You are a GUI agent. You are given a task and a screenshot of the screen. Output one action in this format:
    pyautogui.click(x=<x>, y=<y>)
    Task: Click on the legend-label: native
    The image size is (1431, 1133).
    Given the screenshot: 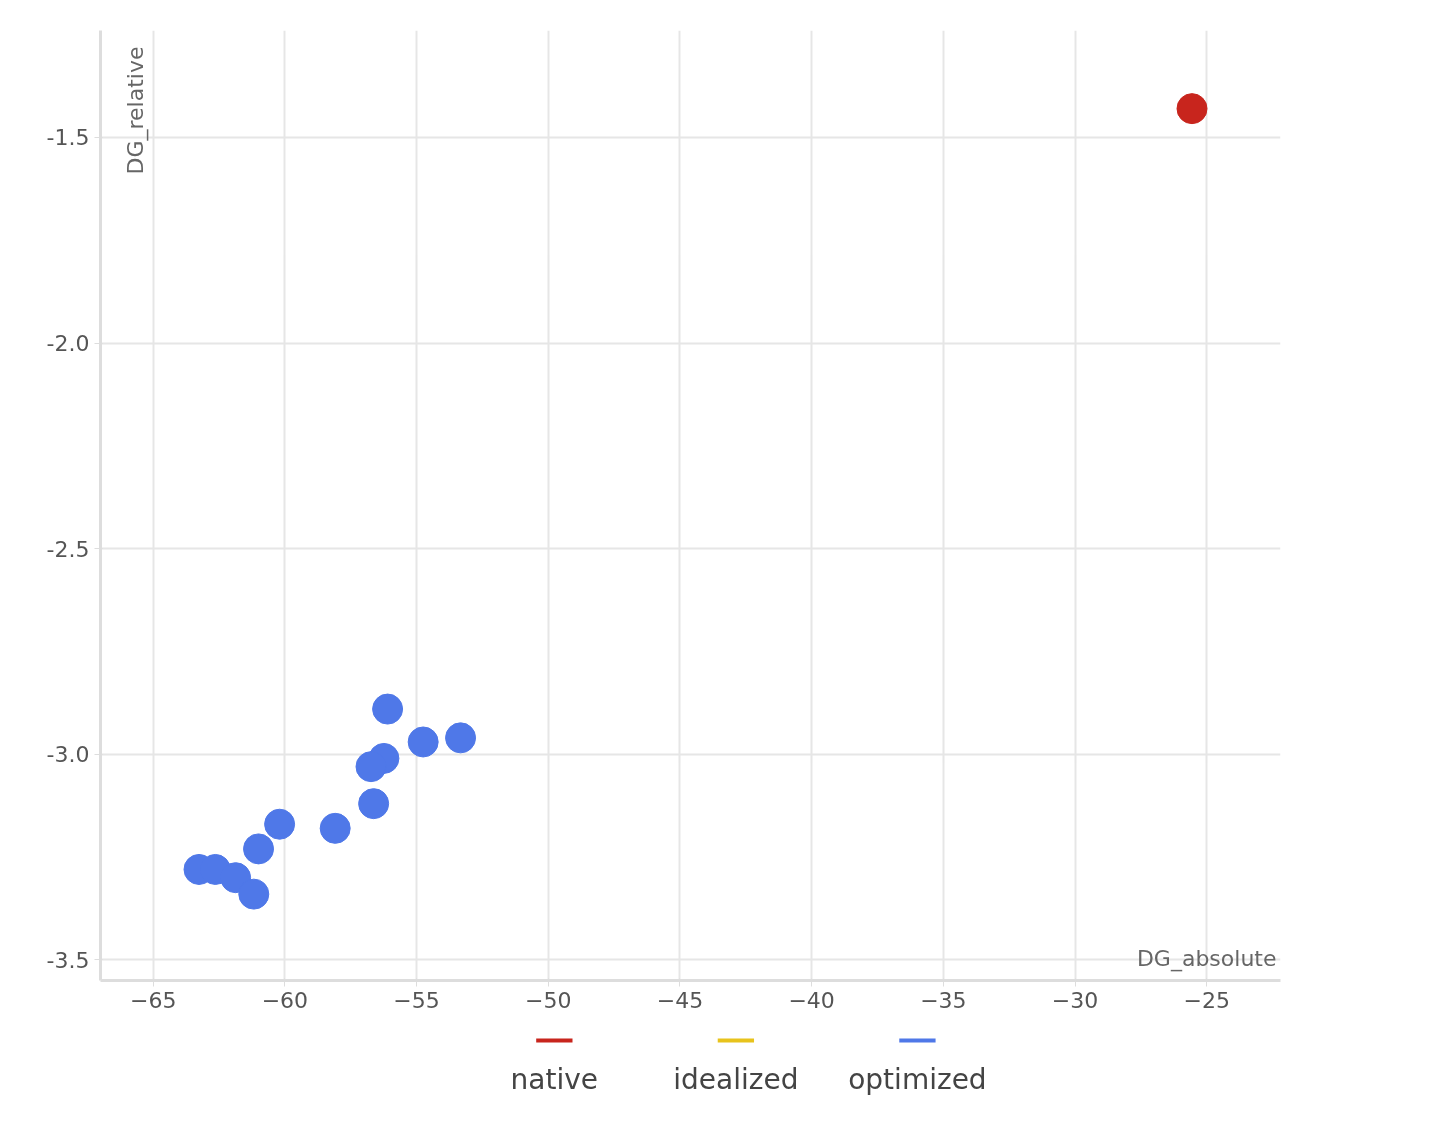 What is the action you would take?
    pyautogui.click(x=554, y=1079)
    